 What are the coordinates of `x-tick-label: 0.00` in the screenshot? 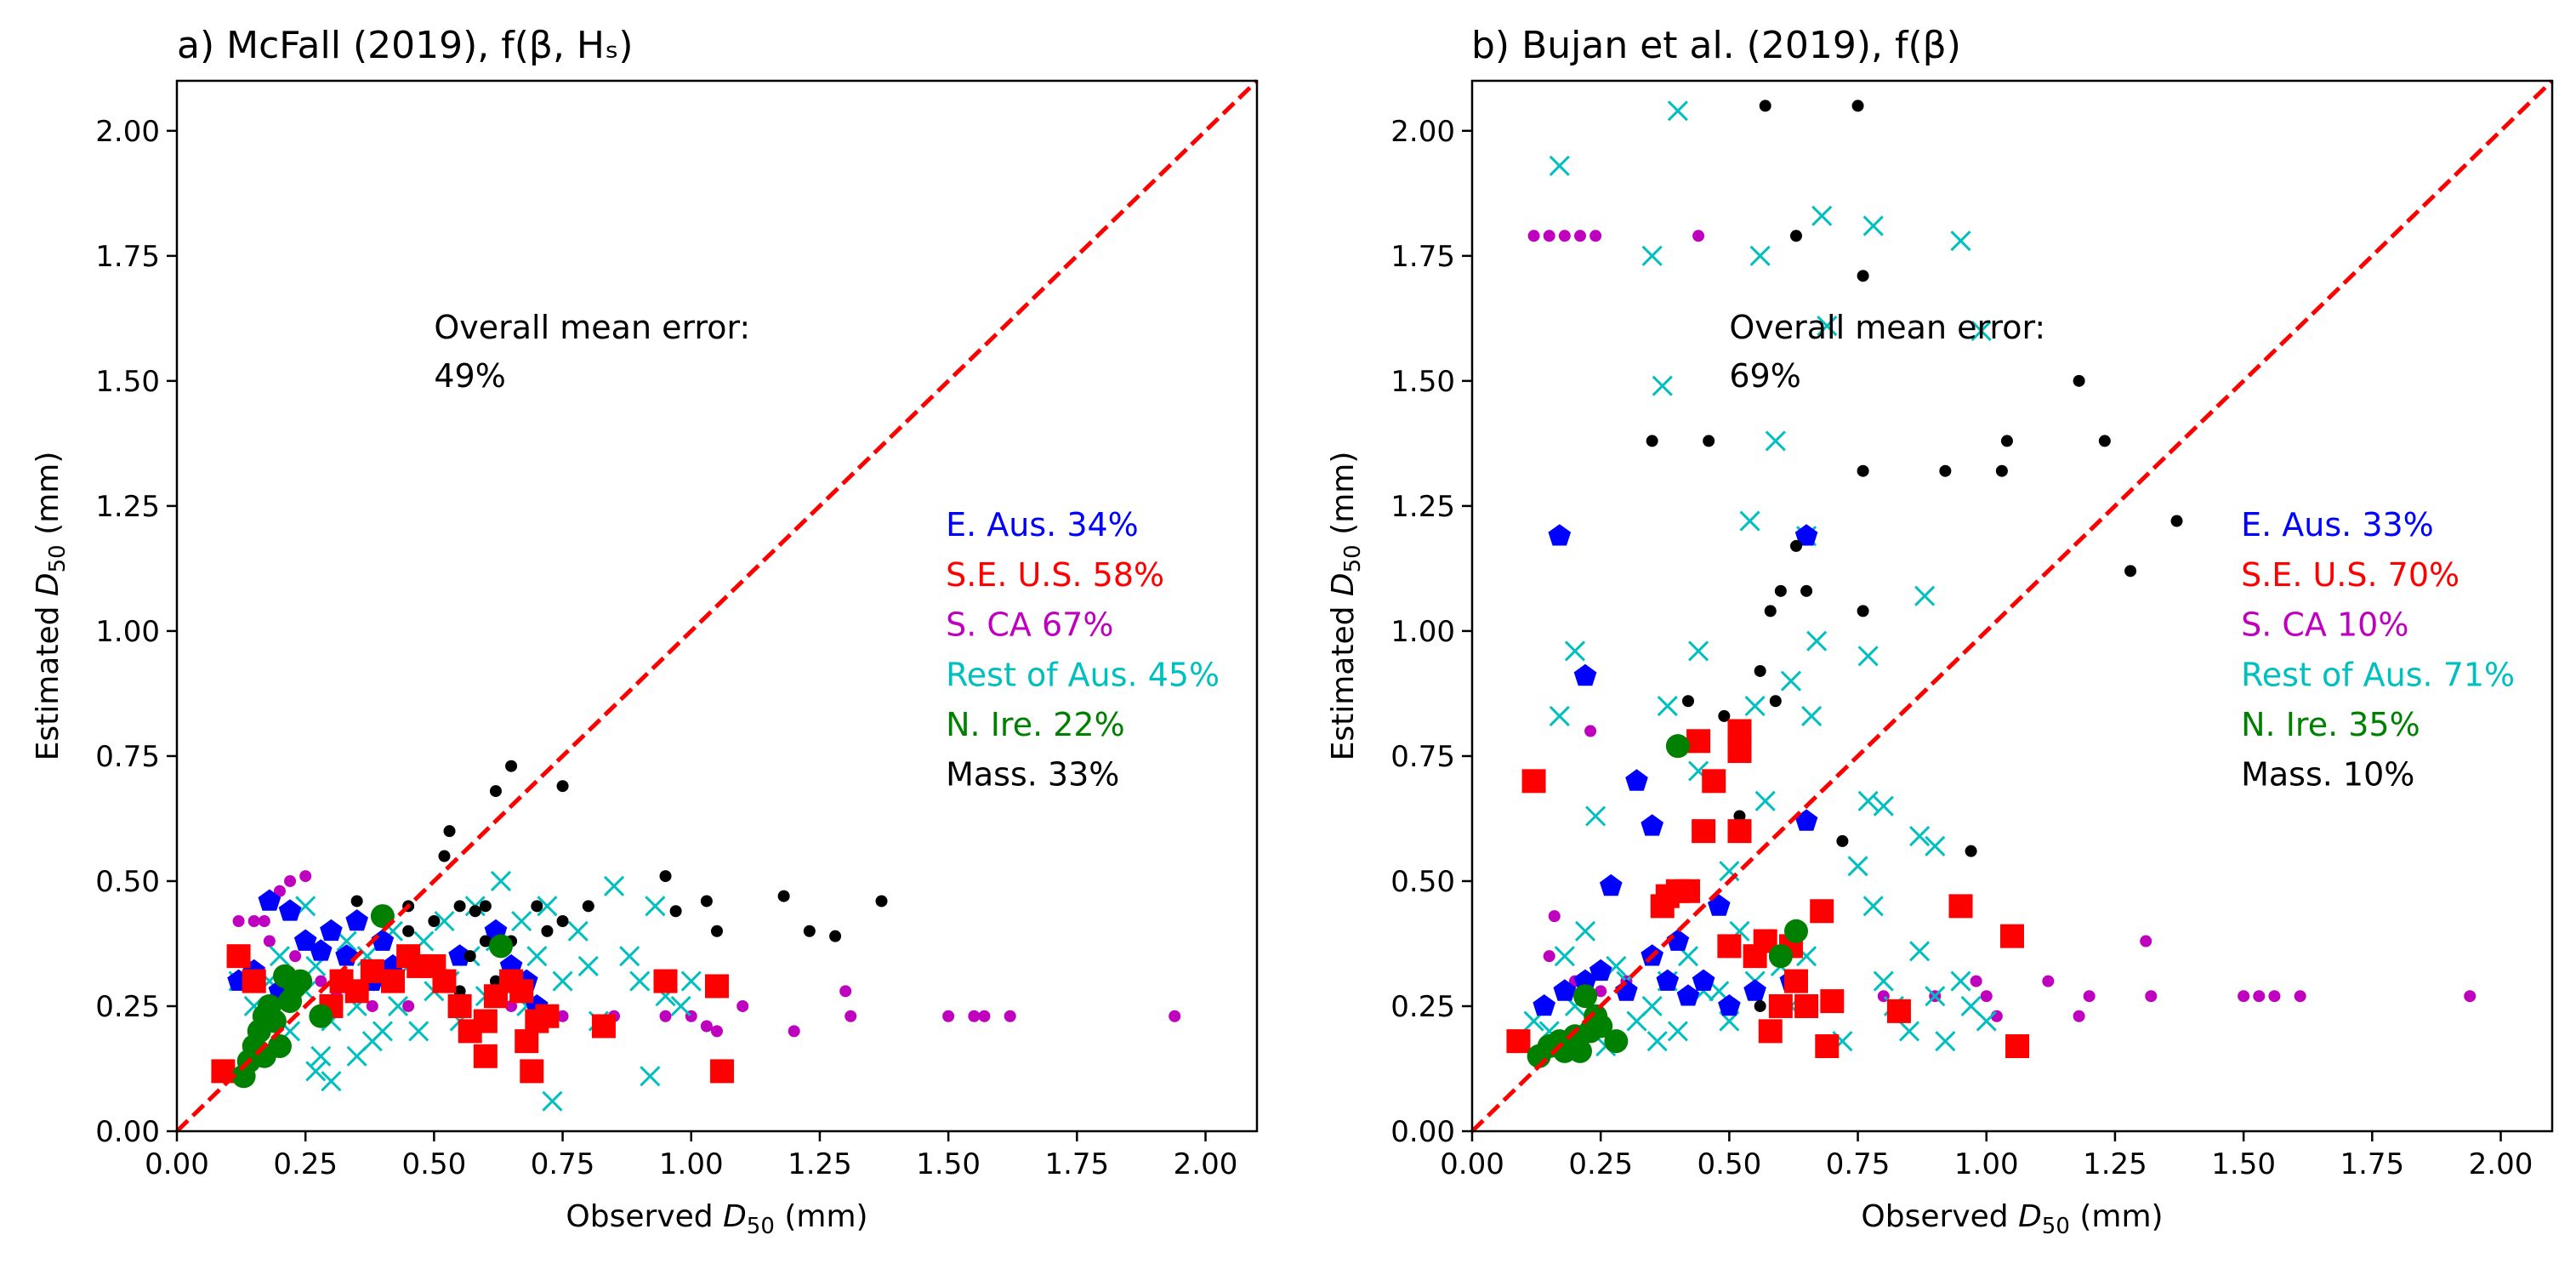 It's located at (177, 1164).